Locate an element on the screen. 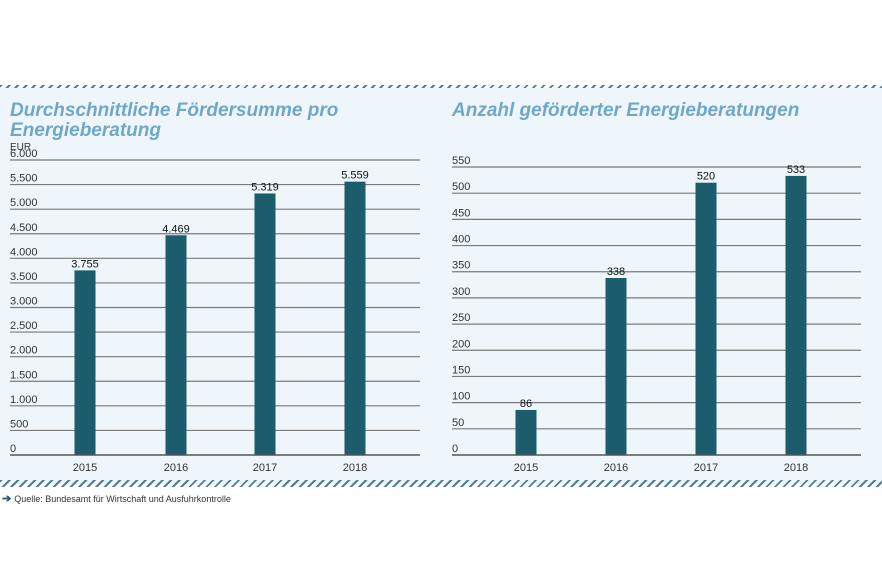 The width and height of the screenshot is (882, 588). bar-value-label: 86 is located at coordinates (526, 404).